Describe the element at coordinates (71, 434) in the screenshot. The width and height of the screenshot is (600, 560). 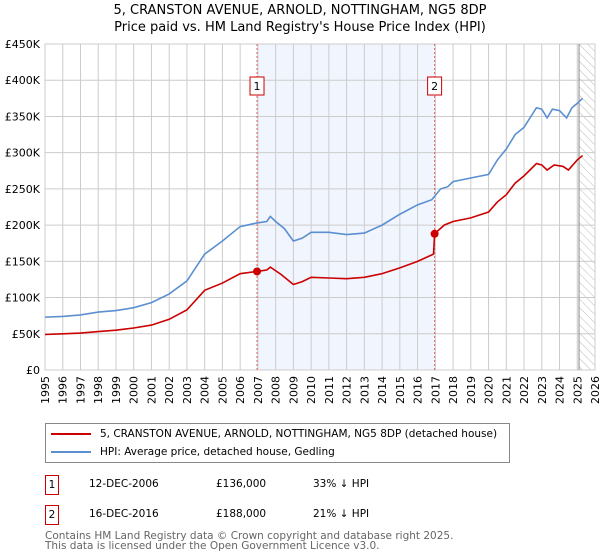
I see `legend-swatch-red` at that location.